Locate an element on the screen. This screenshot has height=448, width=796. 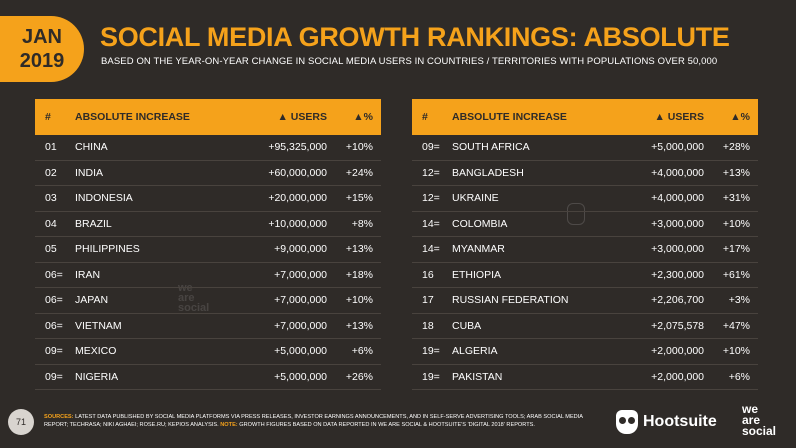
header-rank: # is located at coordinates (425, 117).